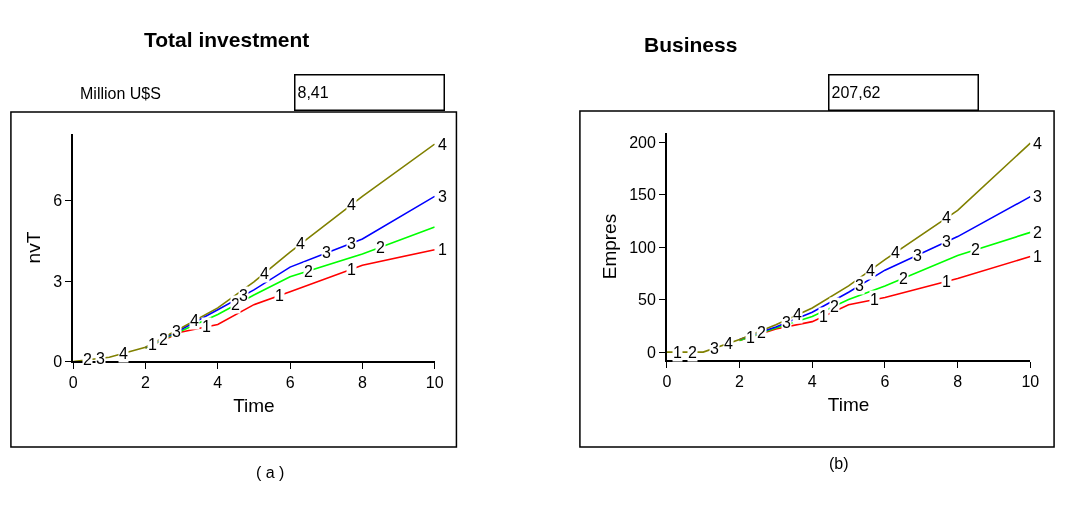  Describe the element at coordinates (313, 92) in the screenshot. I see `text: 8,41` at that location.